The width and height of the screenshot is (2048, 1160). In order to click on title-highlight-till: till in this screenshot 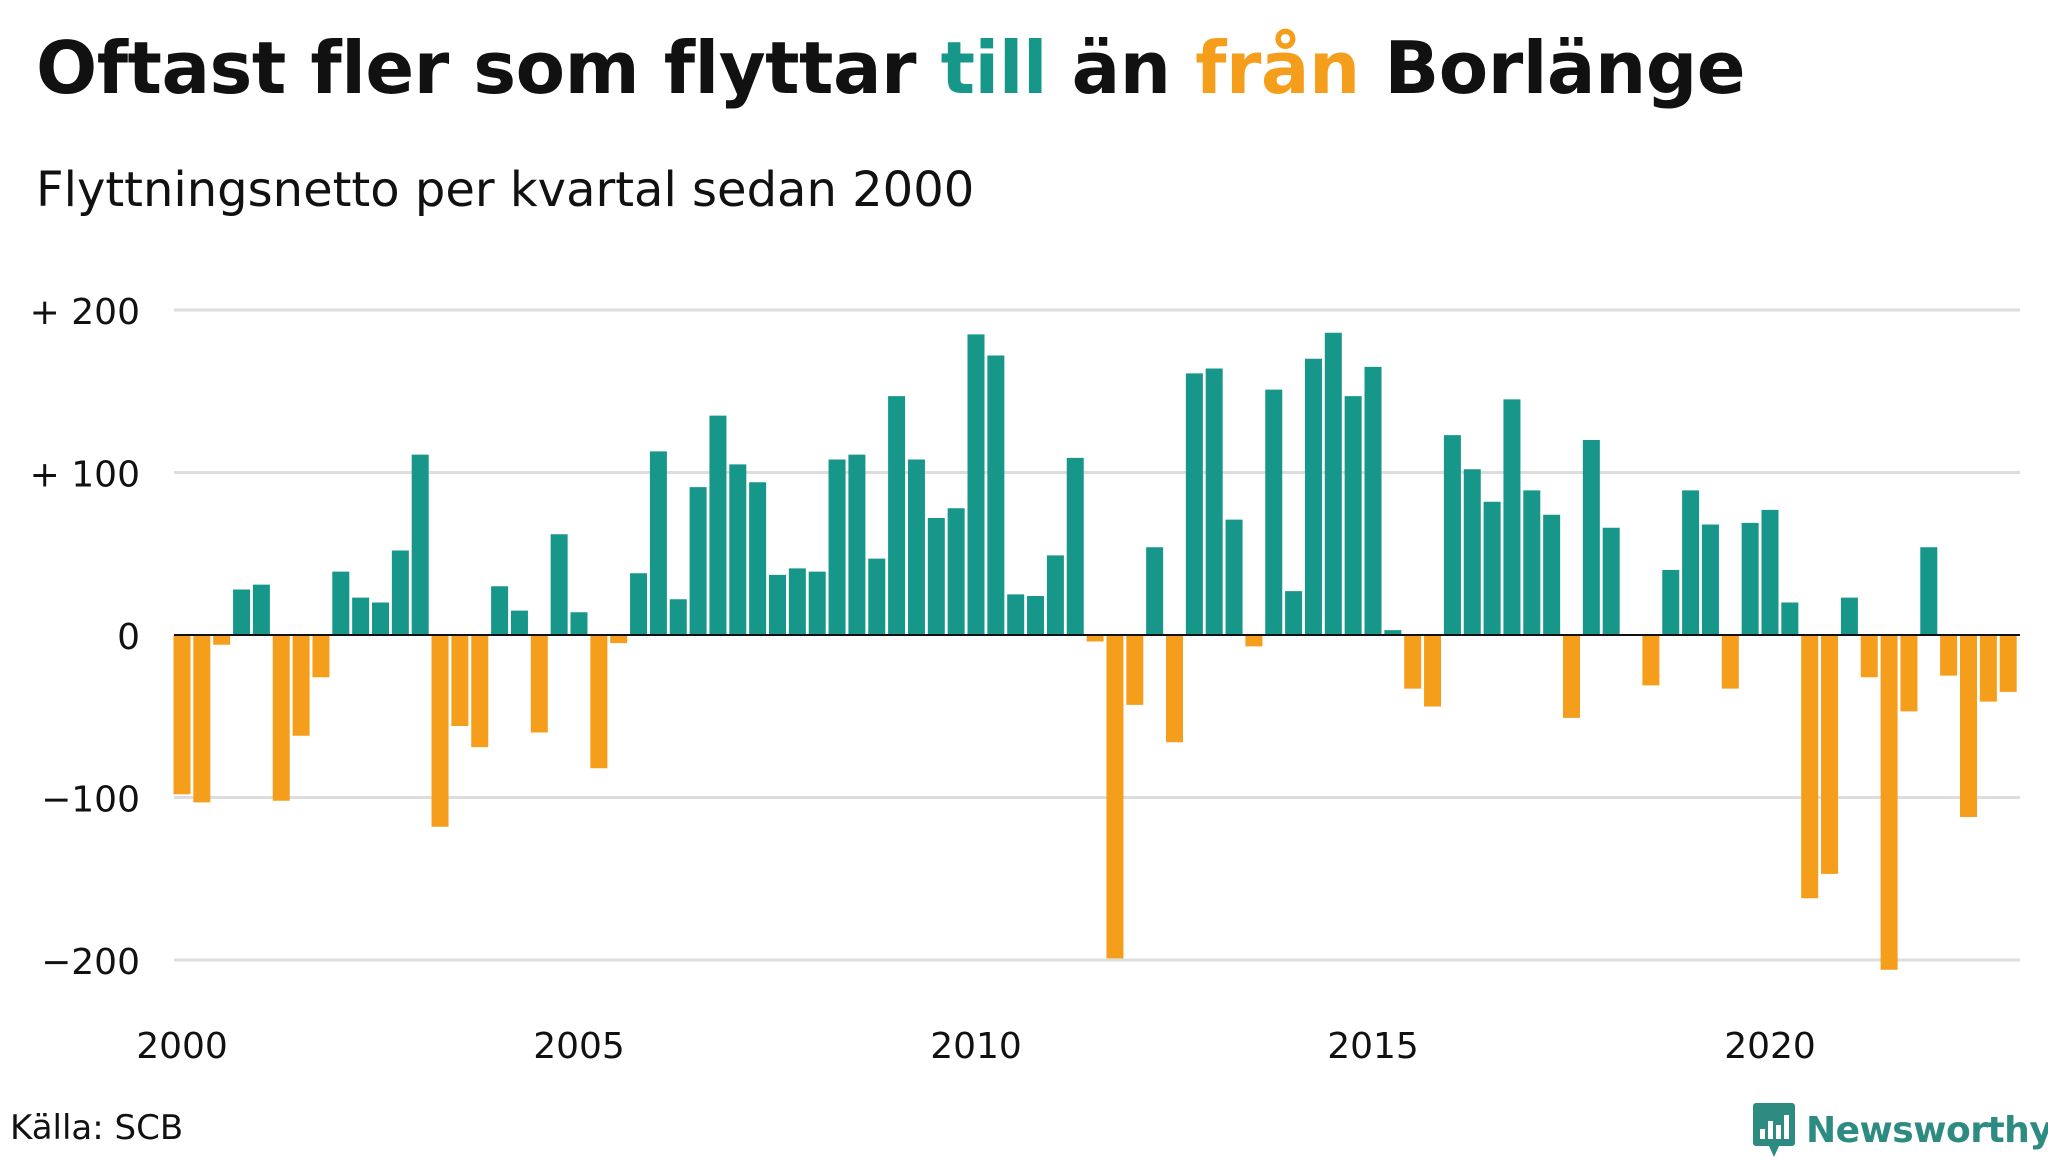, I will do `click(994, 68)`.